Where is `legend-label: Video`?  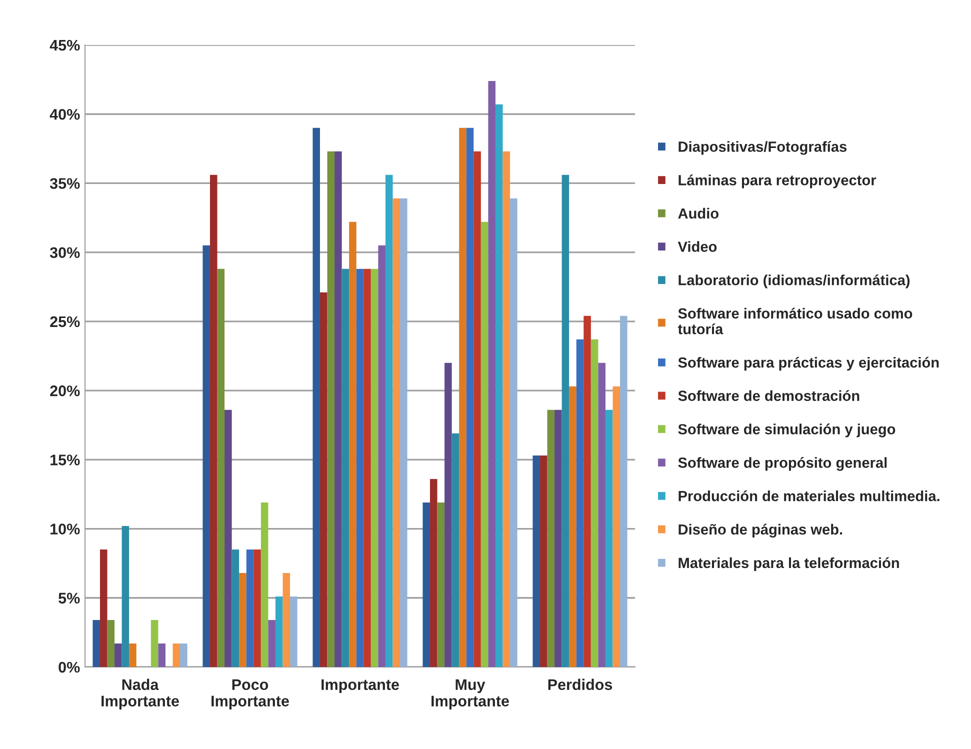
legend-label: Video is located at coordinates (697, 246).